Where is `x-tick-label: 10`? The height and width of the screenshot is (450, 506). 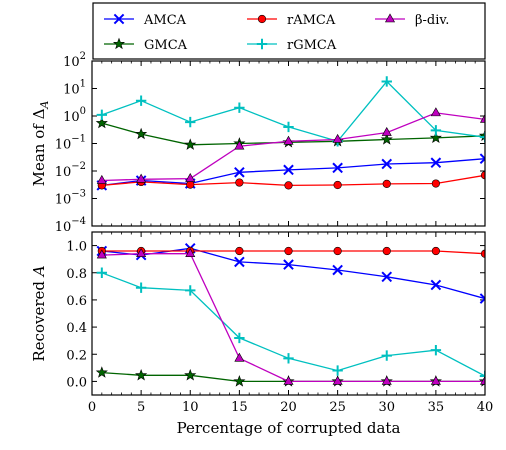
x-tick-label: 10 is located at coordinates (190, 407).